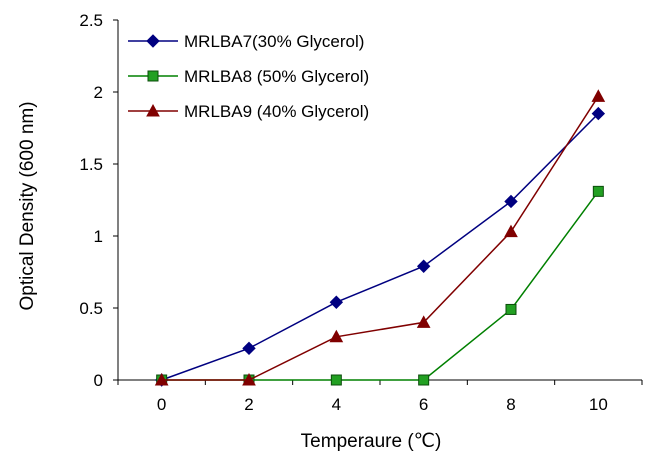  I want to click on legend-item: MRLBA8 (50% Glycerol), so click(248, 76).